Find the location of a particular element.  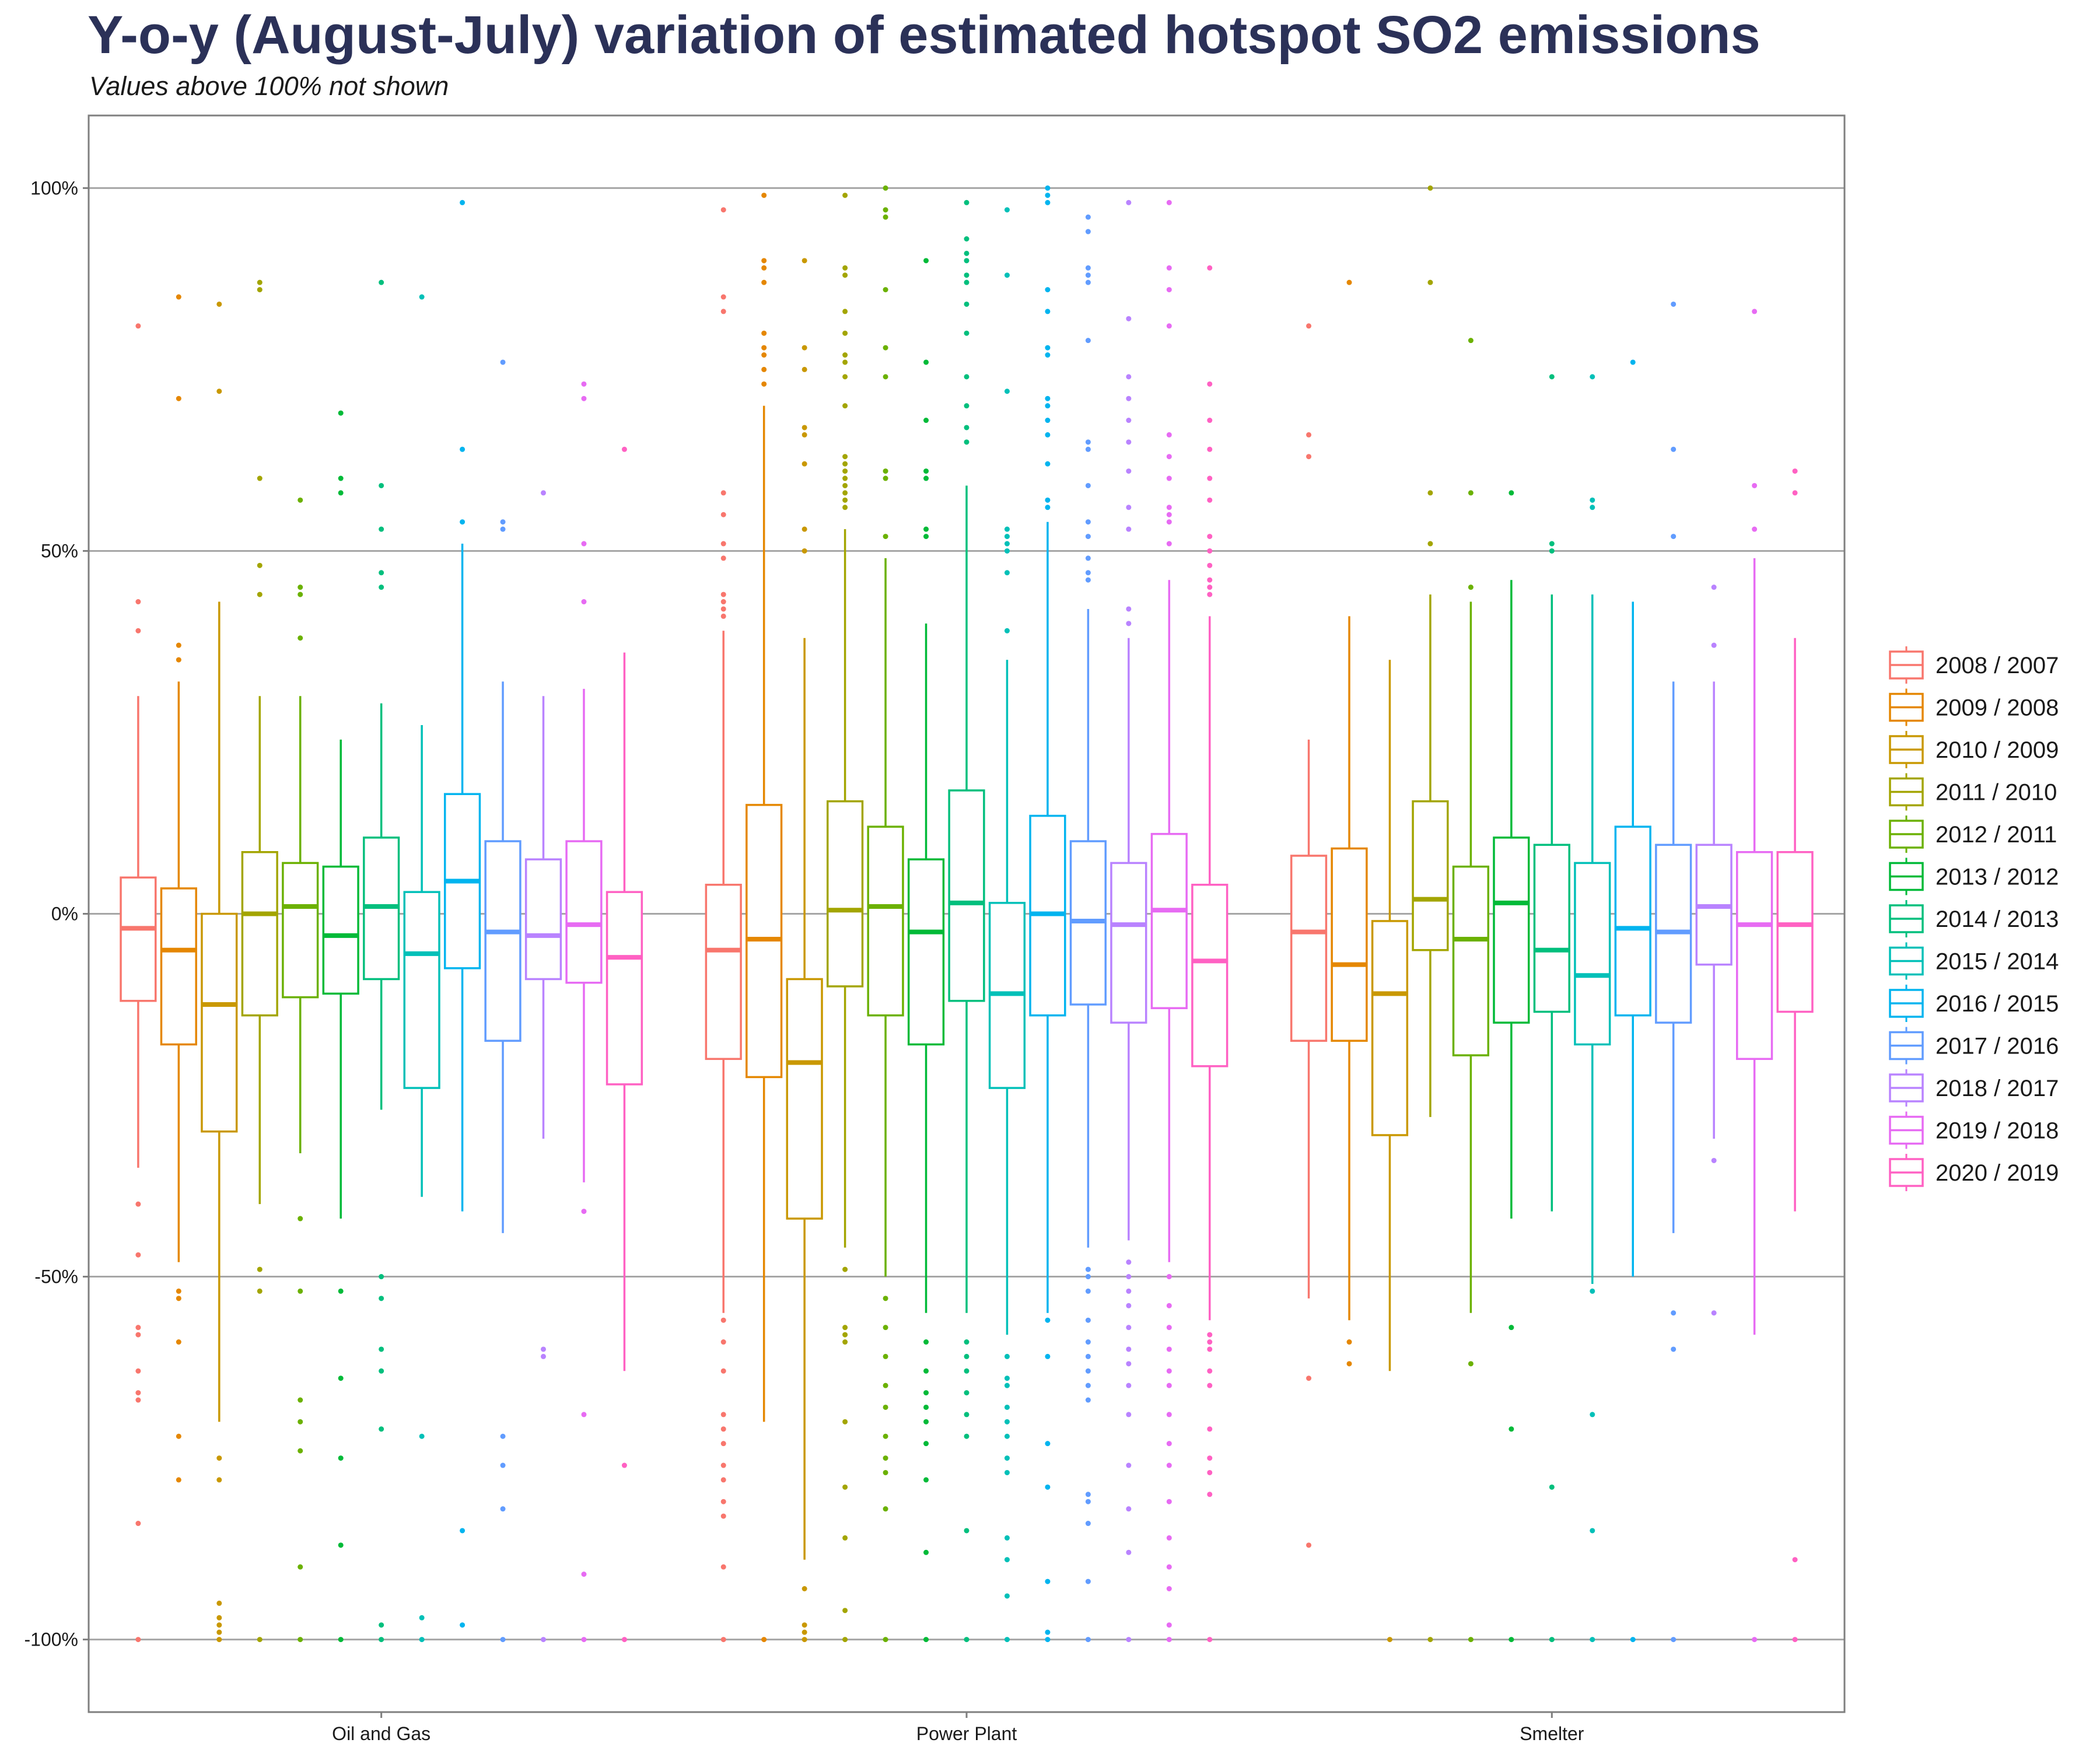

legend-item: 2019 / 2018 is located at coordinates (1974, 1130).